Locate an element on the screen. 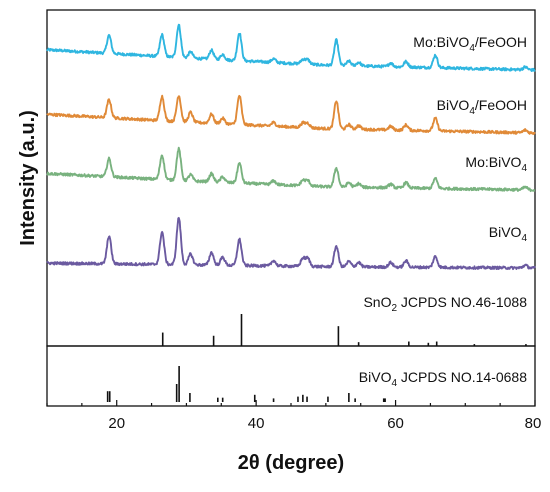 The height and width of the screenshot is (492, 550). reference-lines is located at coordinates (316, 358).